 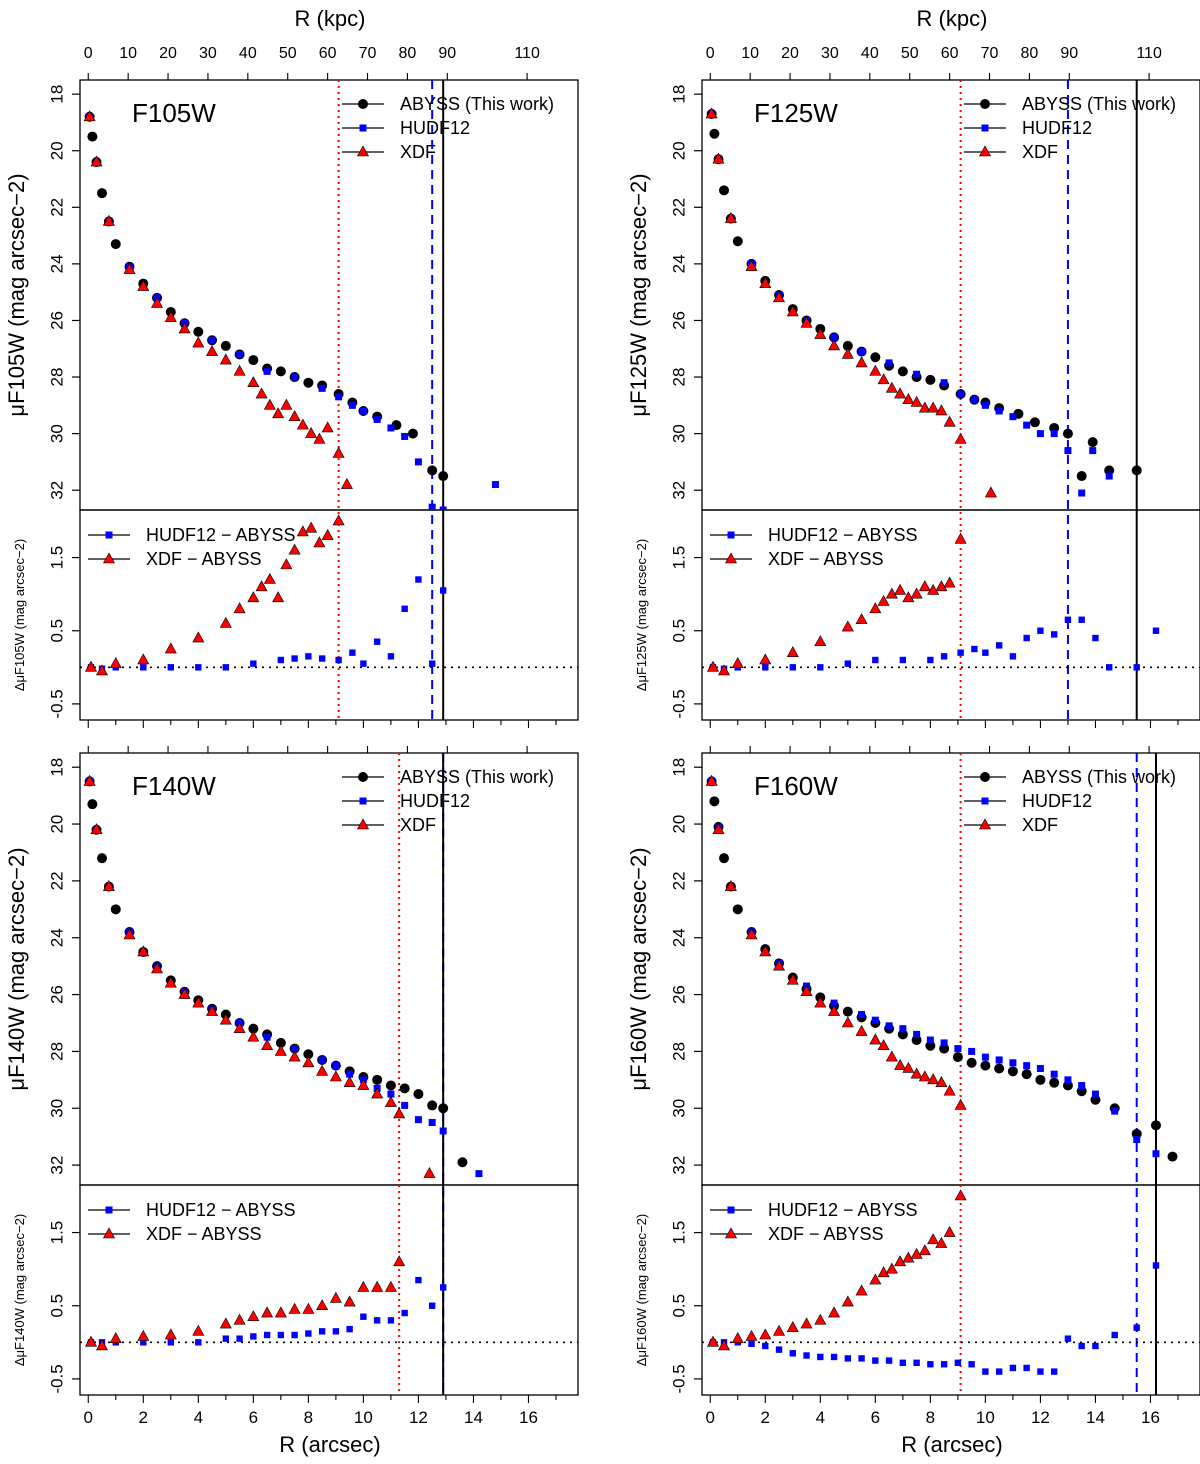 I want to click on sb-axis-label: μF160W (mag arcsec−2), so click(x=638, y=968).